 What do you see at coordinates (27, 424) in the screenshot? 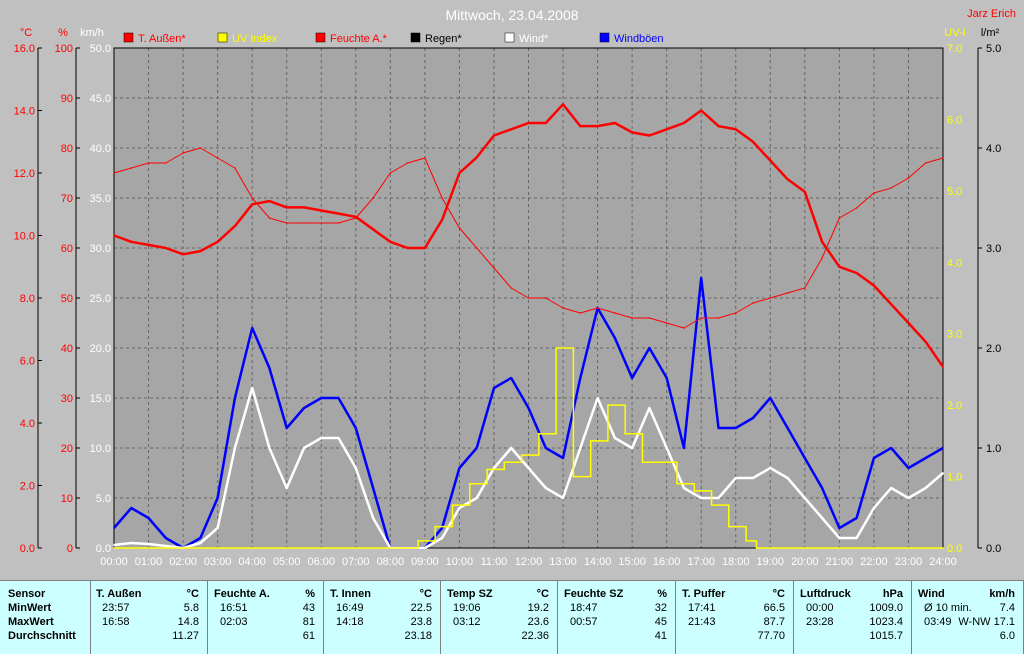
I see `temp-tick-label: 4.0` at bounding box center [27, 424].